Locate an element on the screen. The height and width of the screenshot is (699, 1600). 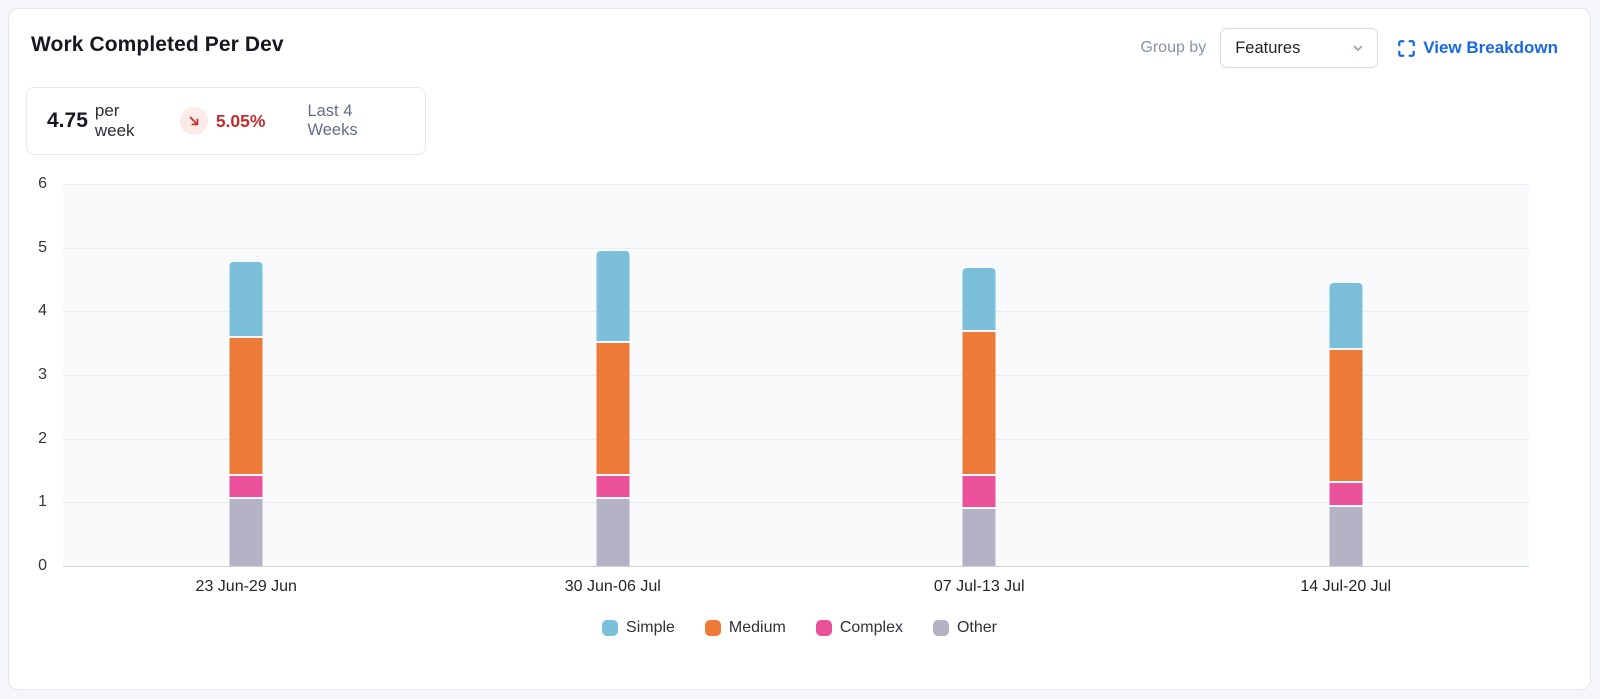
group-by-label: Group by is located at coordinates (1173, 47).